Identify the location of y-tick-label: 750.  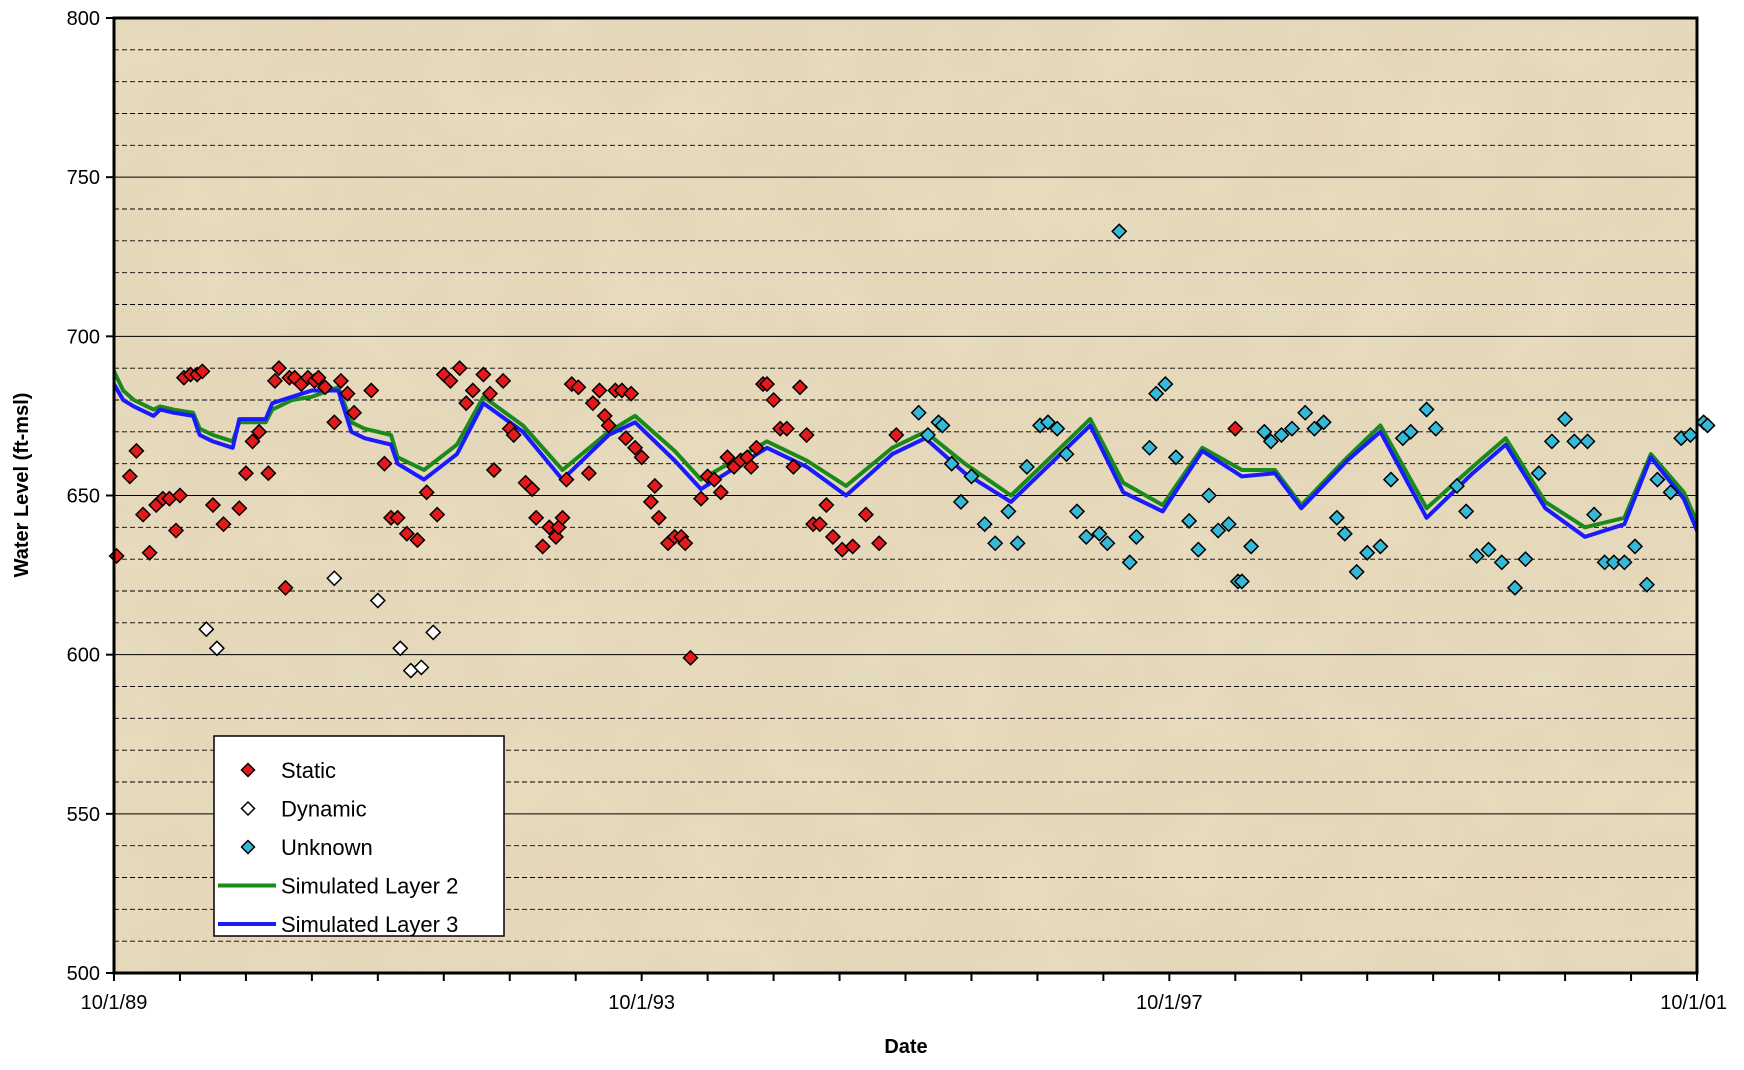
(83, 178).